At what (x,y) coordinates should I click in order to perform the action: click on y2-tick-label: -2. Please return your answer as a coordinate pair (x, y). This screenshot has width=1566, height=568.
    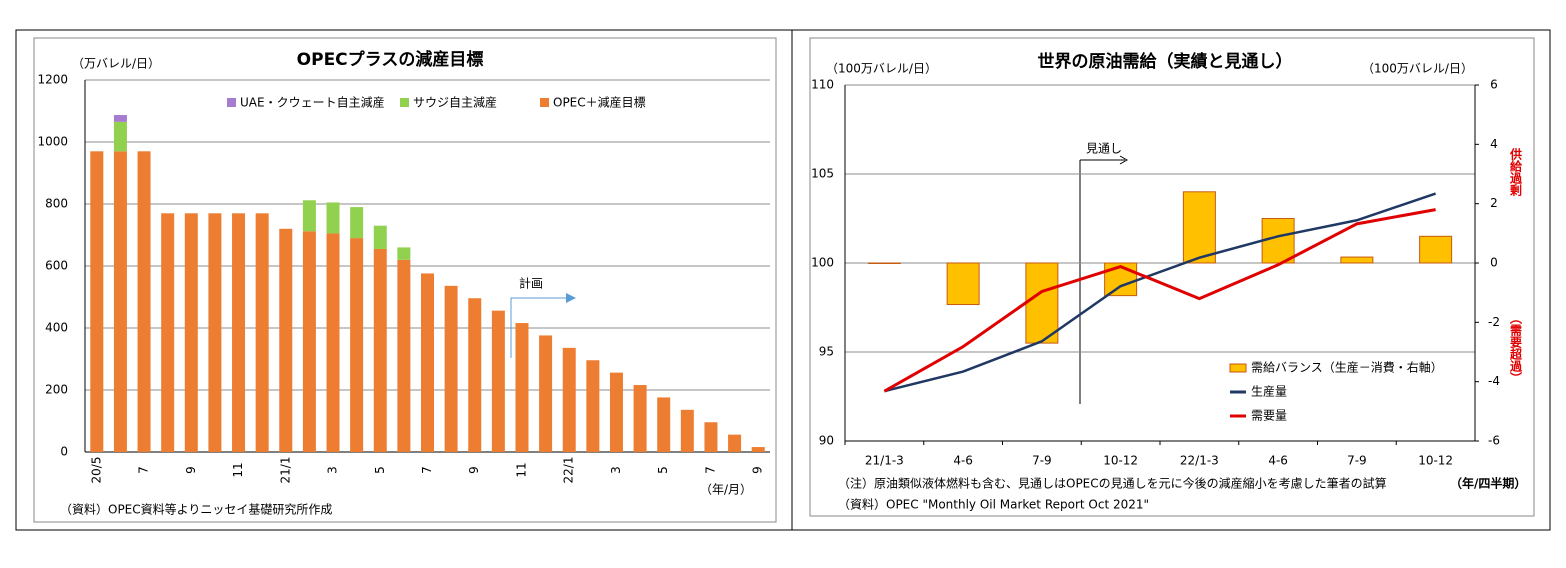
    Looking at the image, I should click on (1494, 322).